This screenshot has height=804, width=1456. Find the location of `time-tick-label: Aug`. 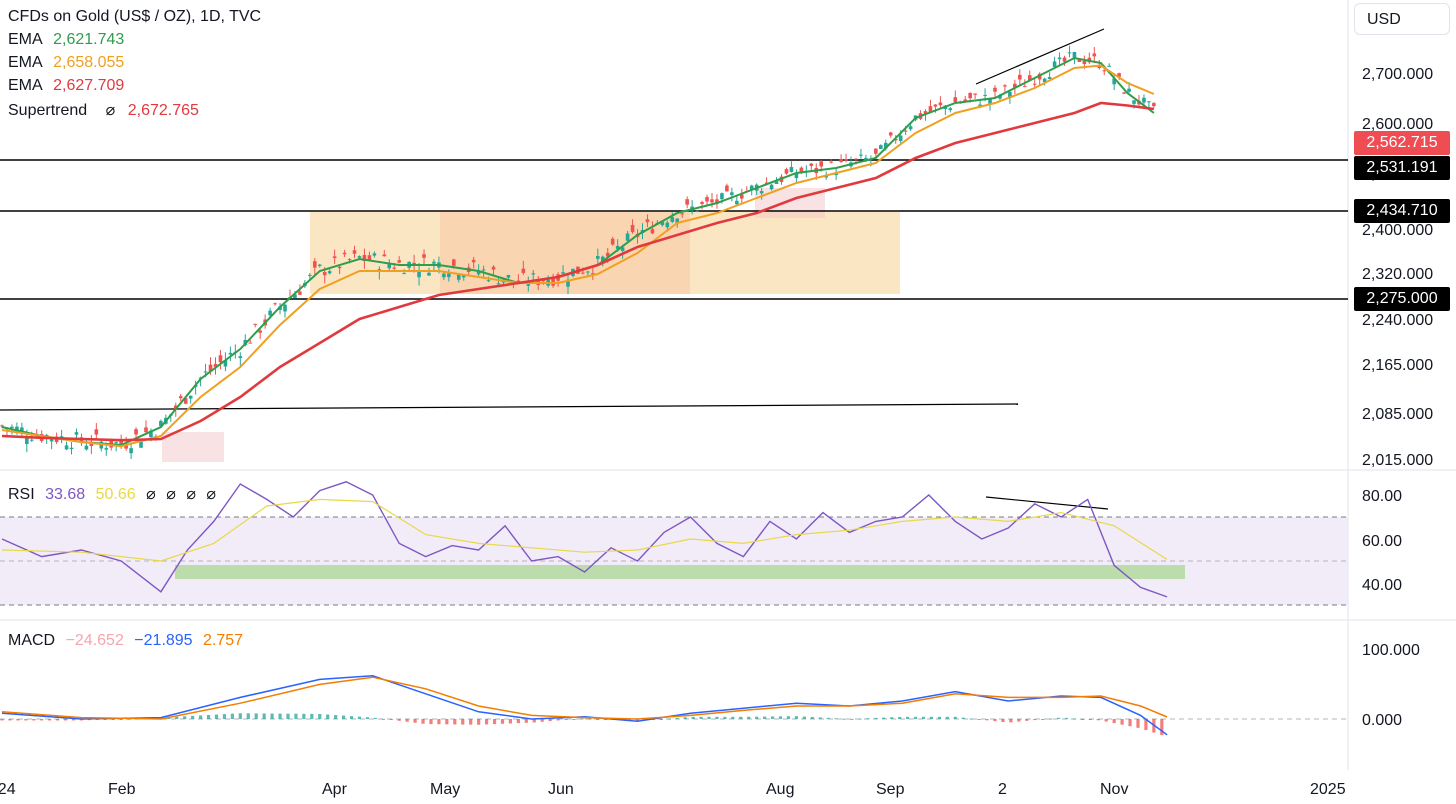

time-tick-label: Aug is located at coordinates (780, 789).